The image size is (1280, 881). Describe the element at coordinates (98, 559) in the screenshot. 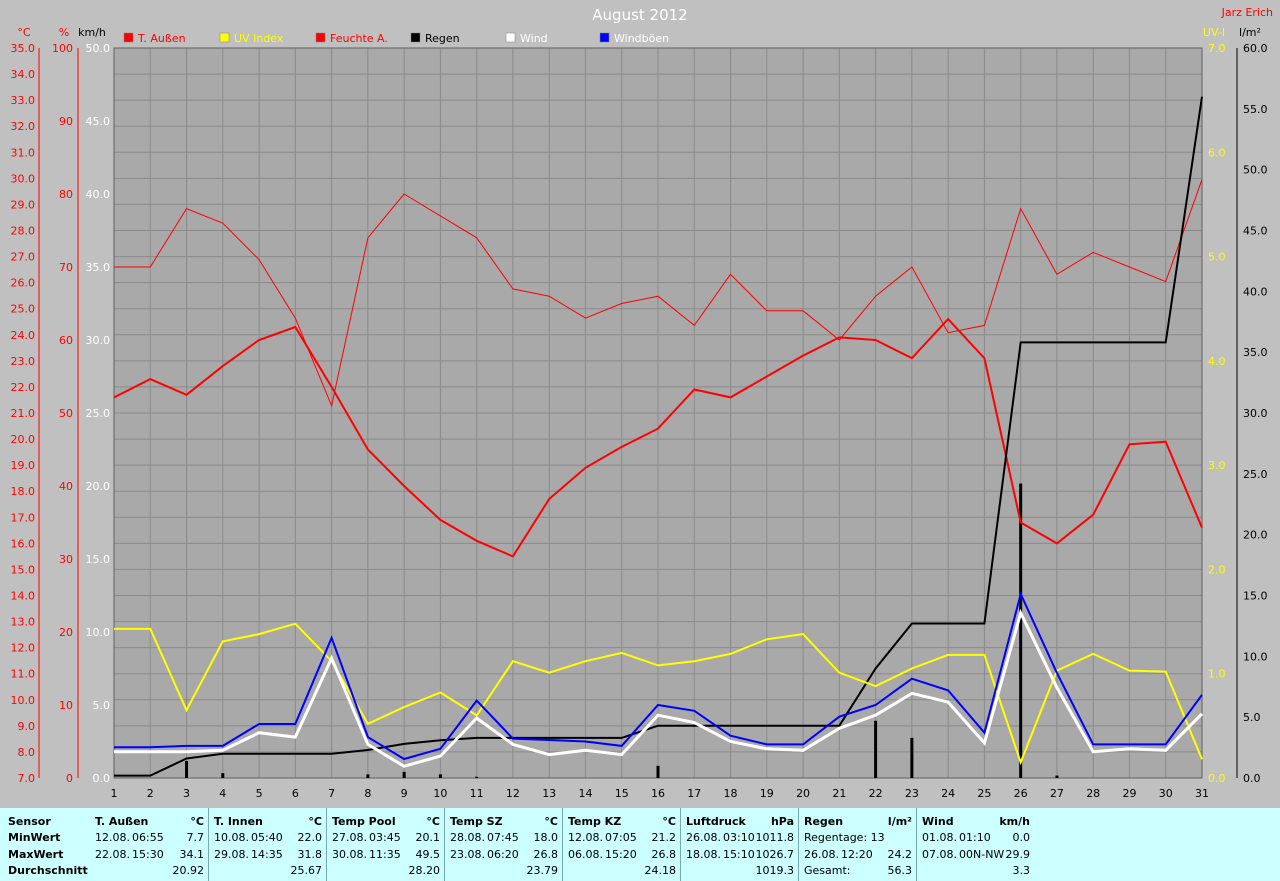

I see `wind-tick-label: 15.0` at that location.